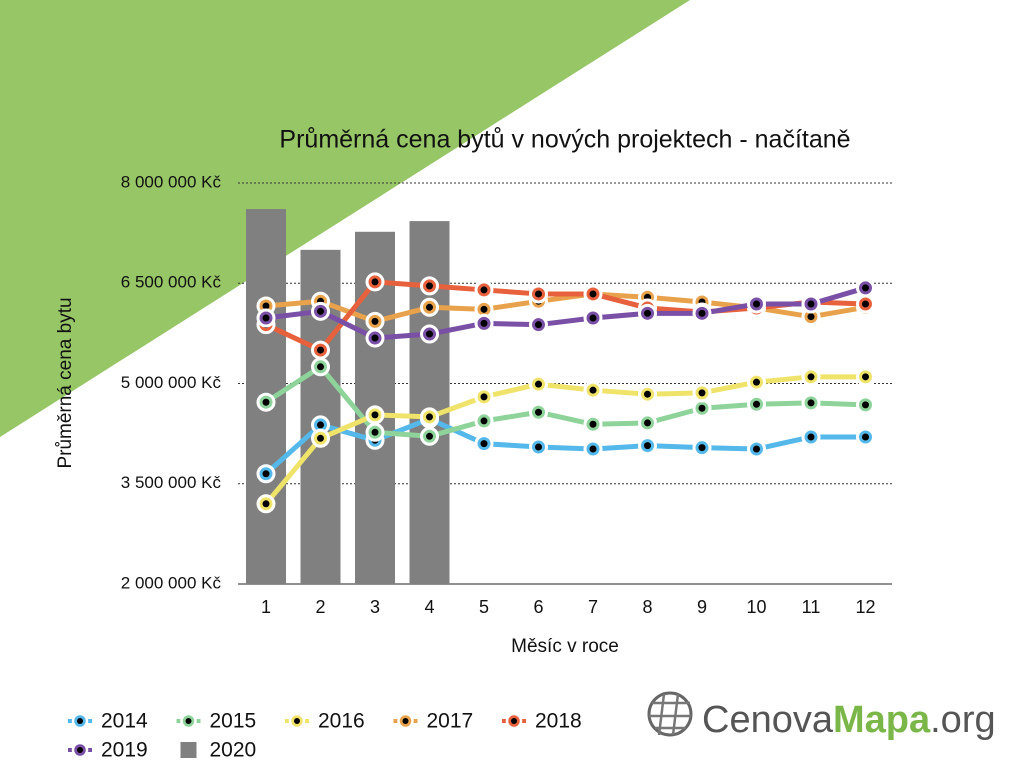 Image resolution: width=1024 pixels, height=768 pixels. I want to click on legend-label: 2017, so click(450, 721).